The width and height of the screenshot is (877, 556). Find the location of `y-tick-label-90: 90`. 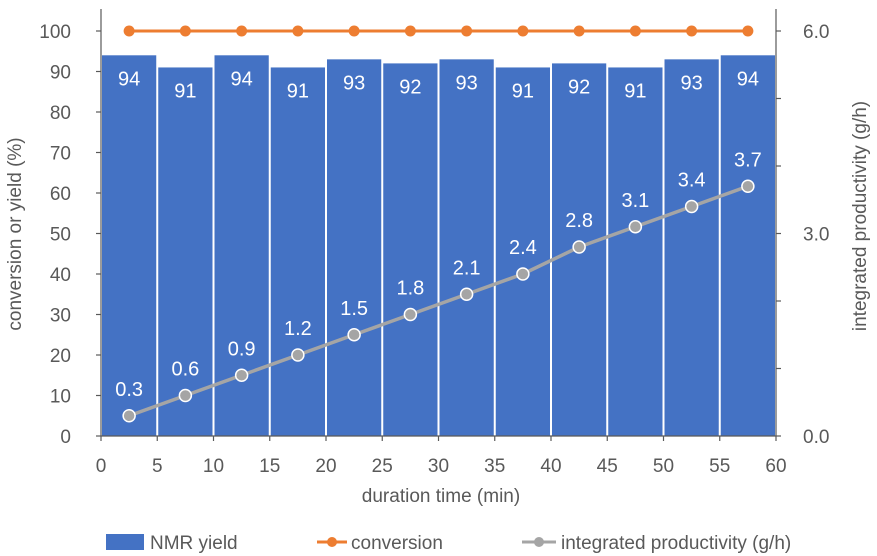

y-tick-label-90: 90 is located at coordinates (60, 73).